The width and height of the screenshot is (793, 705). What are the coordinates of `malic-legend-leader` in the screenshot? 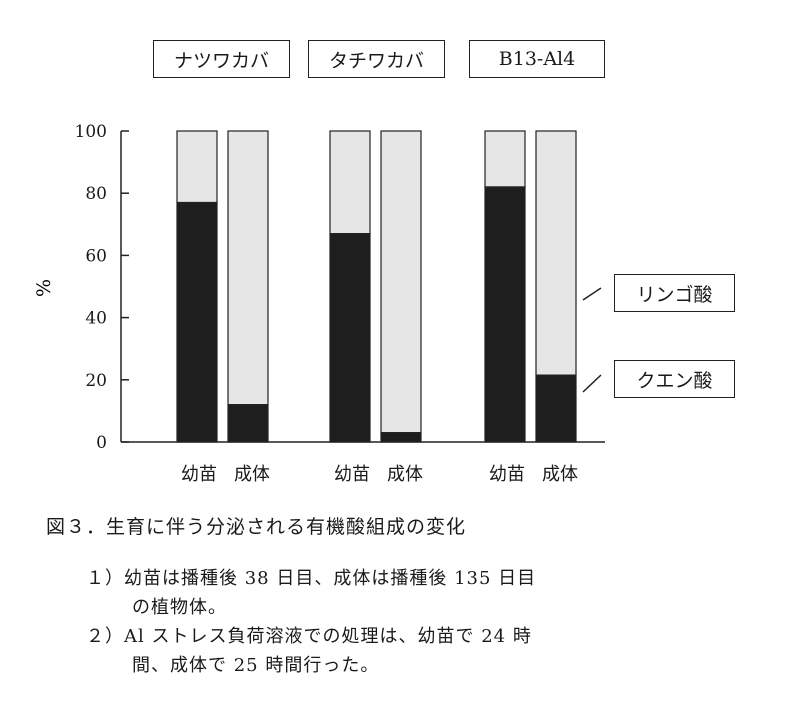 It's located at (592, 294).